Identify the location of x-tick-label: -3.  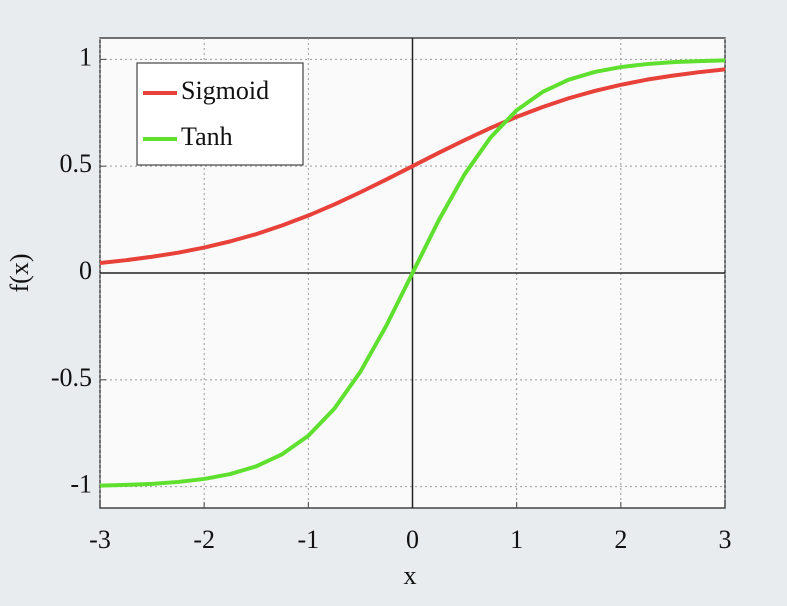
(100, 539).